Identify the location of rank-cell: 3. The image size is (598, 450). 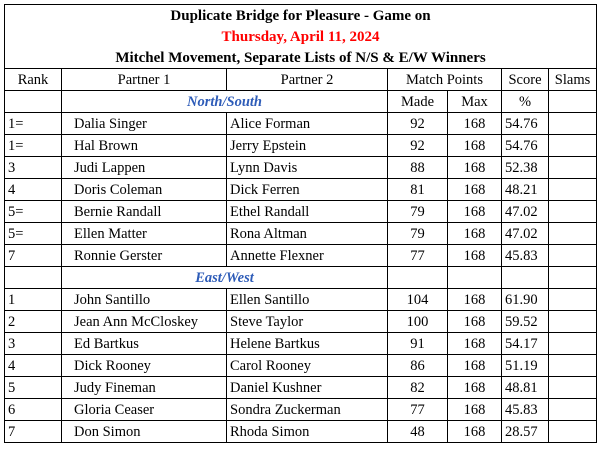
(33, 167).